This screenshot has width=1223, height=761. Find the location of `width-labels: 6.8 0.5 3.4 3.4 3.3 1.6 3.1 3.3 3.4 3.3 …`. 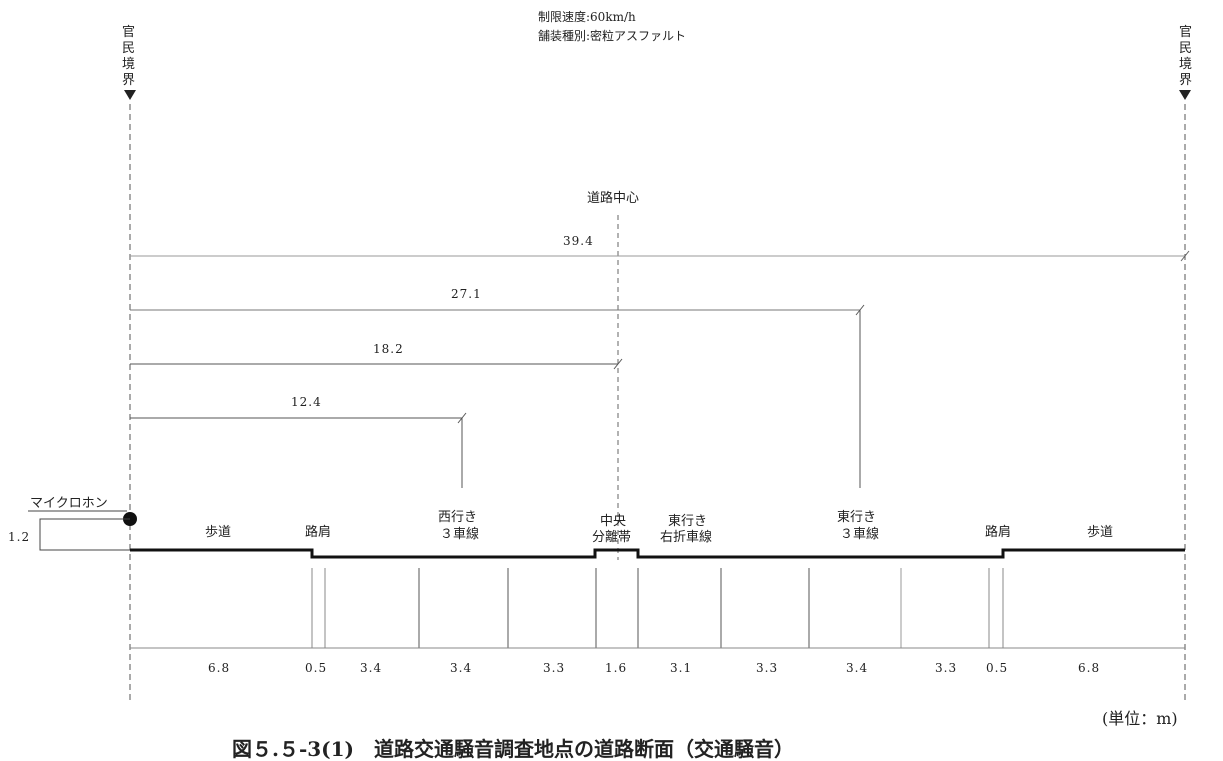

width-labels: 6.8 0.5 3.4 3.4 3.3 1.6 3.1 3.3 3.4 3.3 … is located at coordinates (654, 668).